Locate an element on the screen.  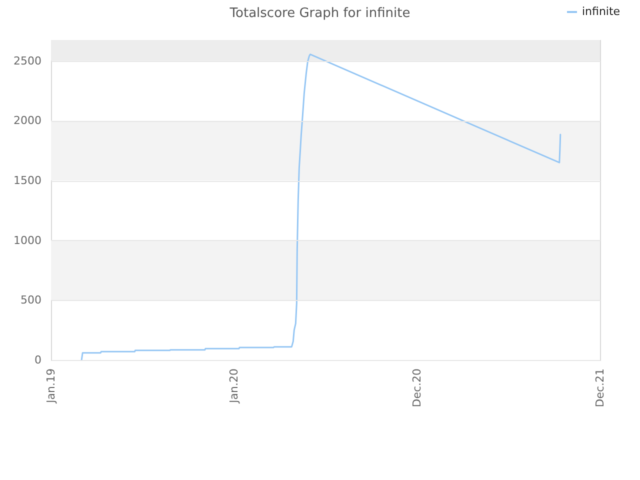
x-tick-label: Jan.20 is located at coordinates (234, 386).